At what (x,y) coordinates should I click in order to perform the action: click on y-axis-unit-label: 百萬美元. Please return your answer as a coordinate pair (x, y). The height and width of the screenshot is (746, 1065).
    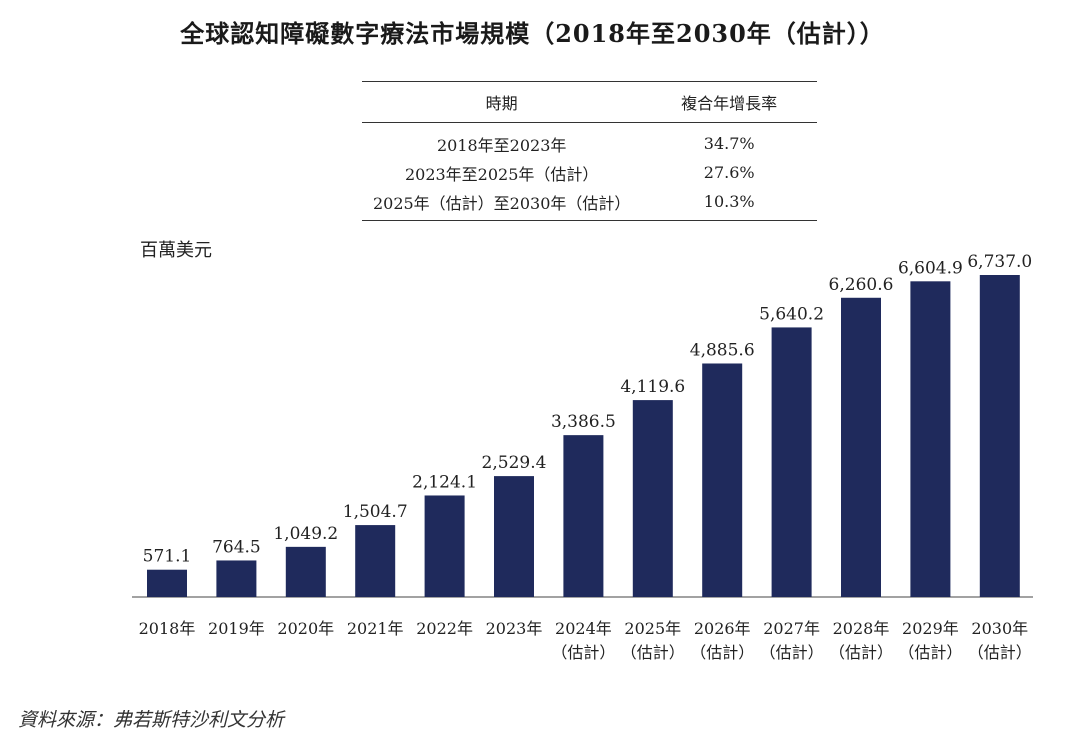
    Looking at the image, I should click on (176, 250).